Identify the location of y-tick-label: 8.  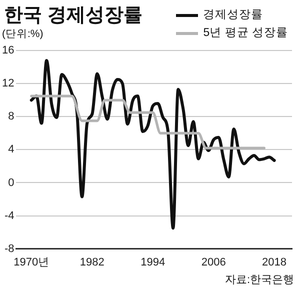
(11, 116).